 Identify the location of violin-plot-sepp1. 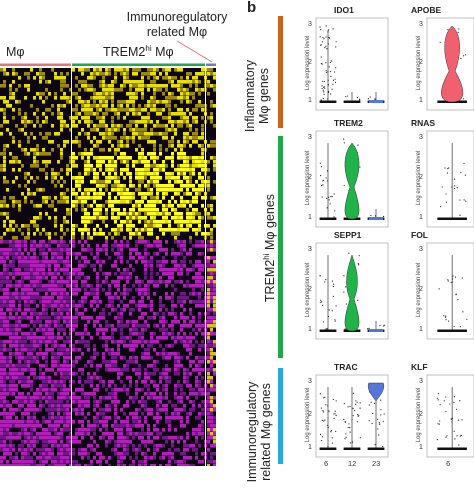
(352, 291).